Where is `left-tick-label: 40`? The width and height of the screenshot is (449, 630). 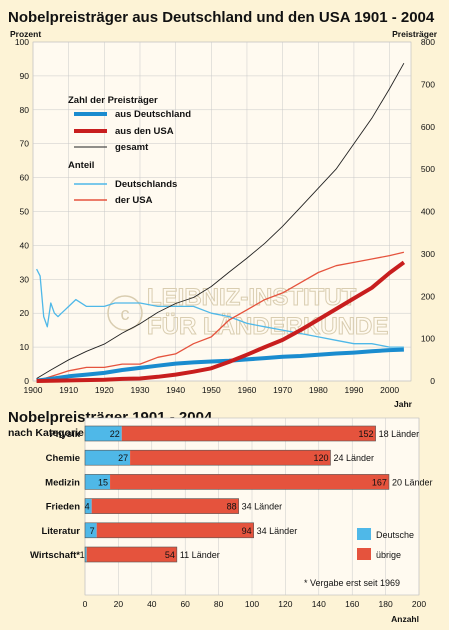 left-tick-label: 40 is located at coordinates (25, 245).